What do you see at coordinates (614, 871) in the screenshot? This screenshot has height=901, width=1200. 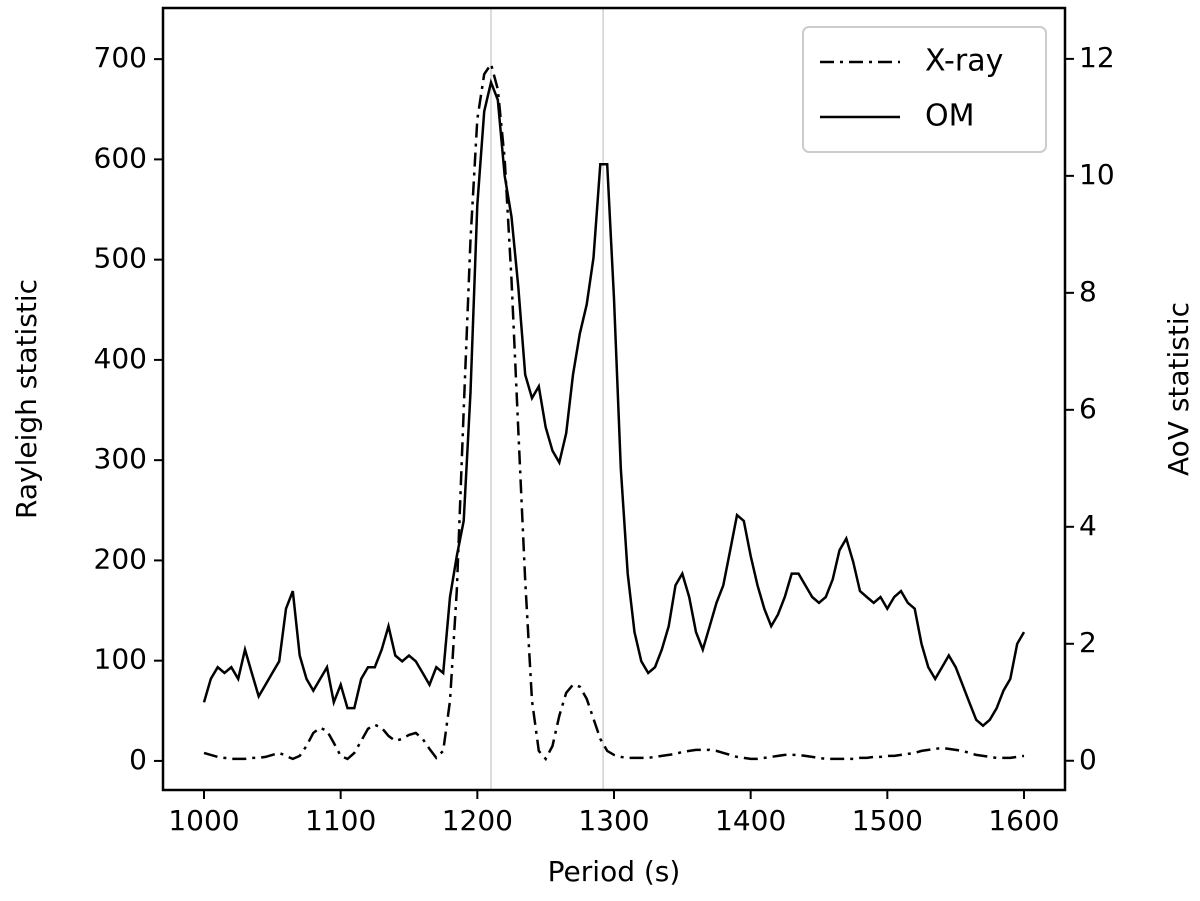 I see `x-axis-label: Period (s)` at bounding box center [614, 871].